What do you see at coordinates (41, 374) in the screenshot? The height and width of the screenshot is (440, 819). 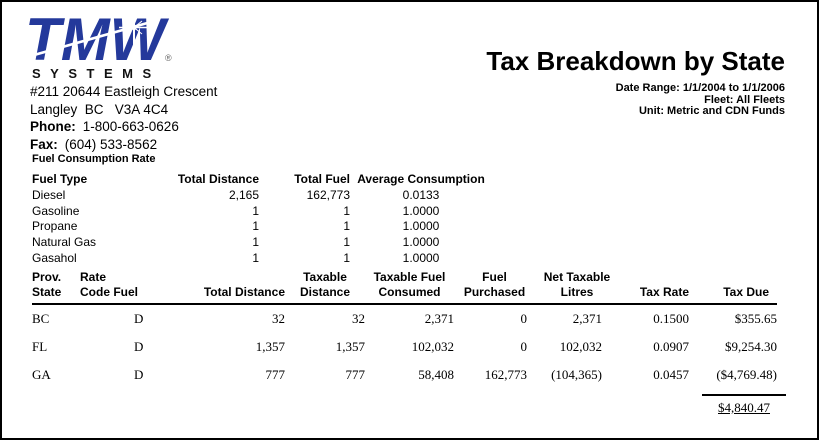 I see `cell: GA` at bounding box center [41, 374].